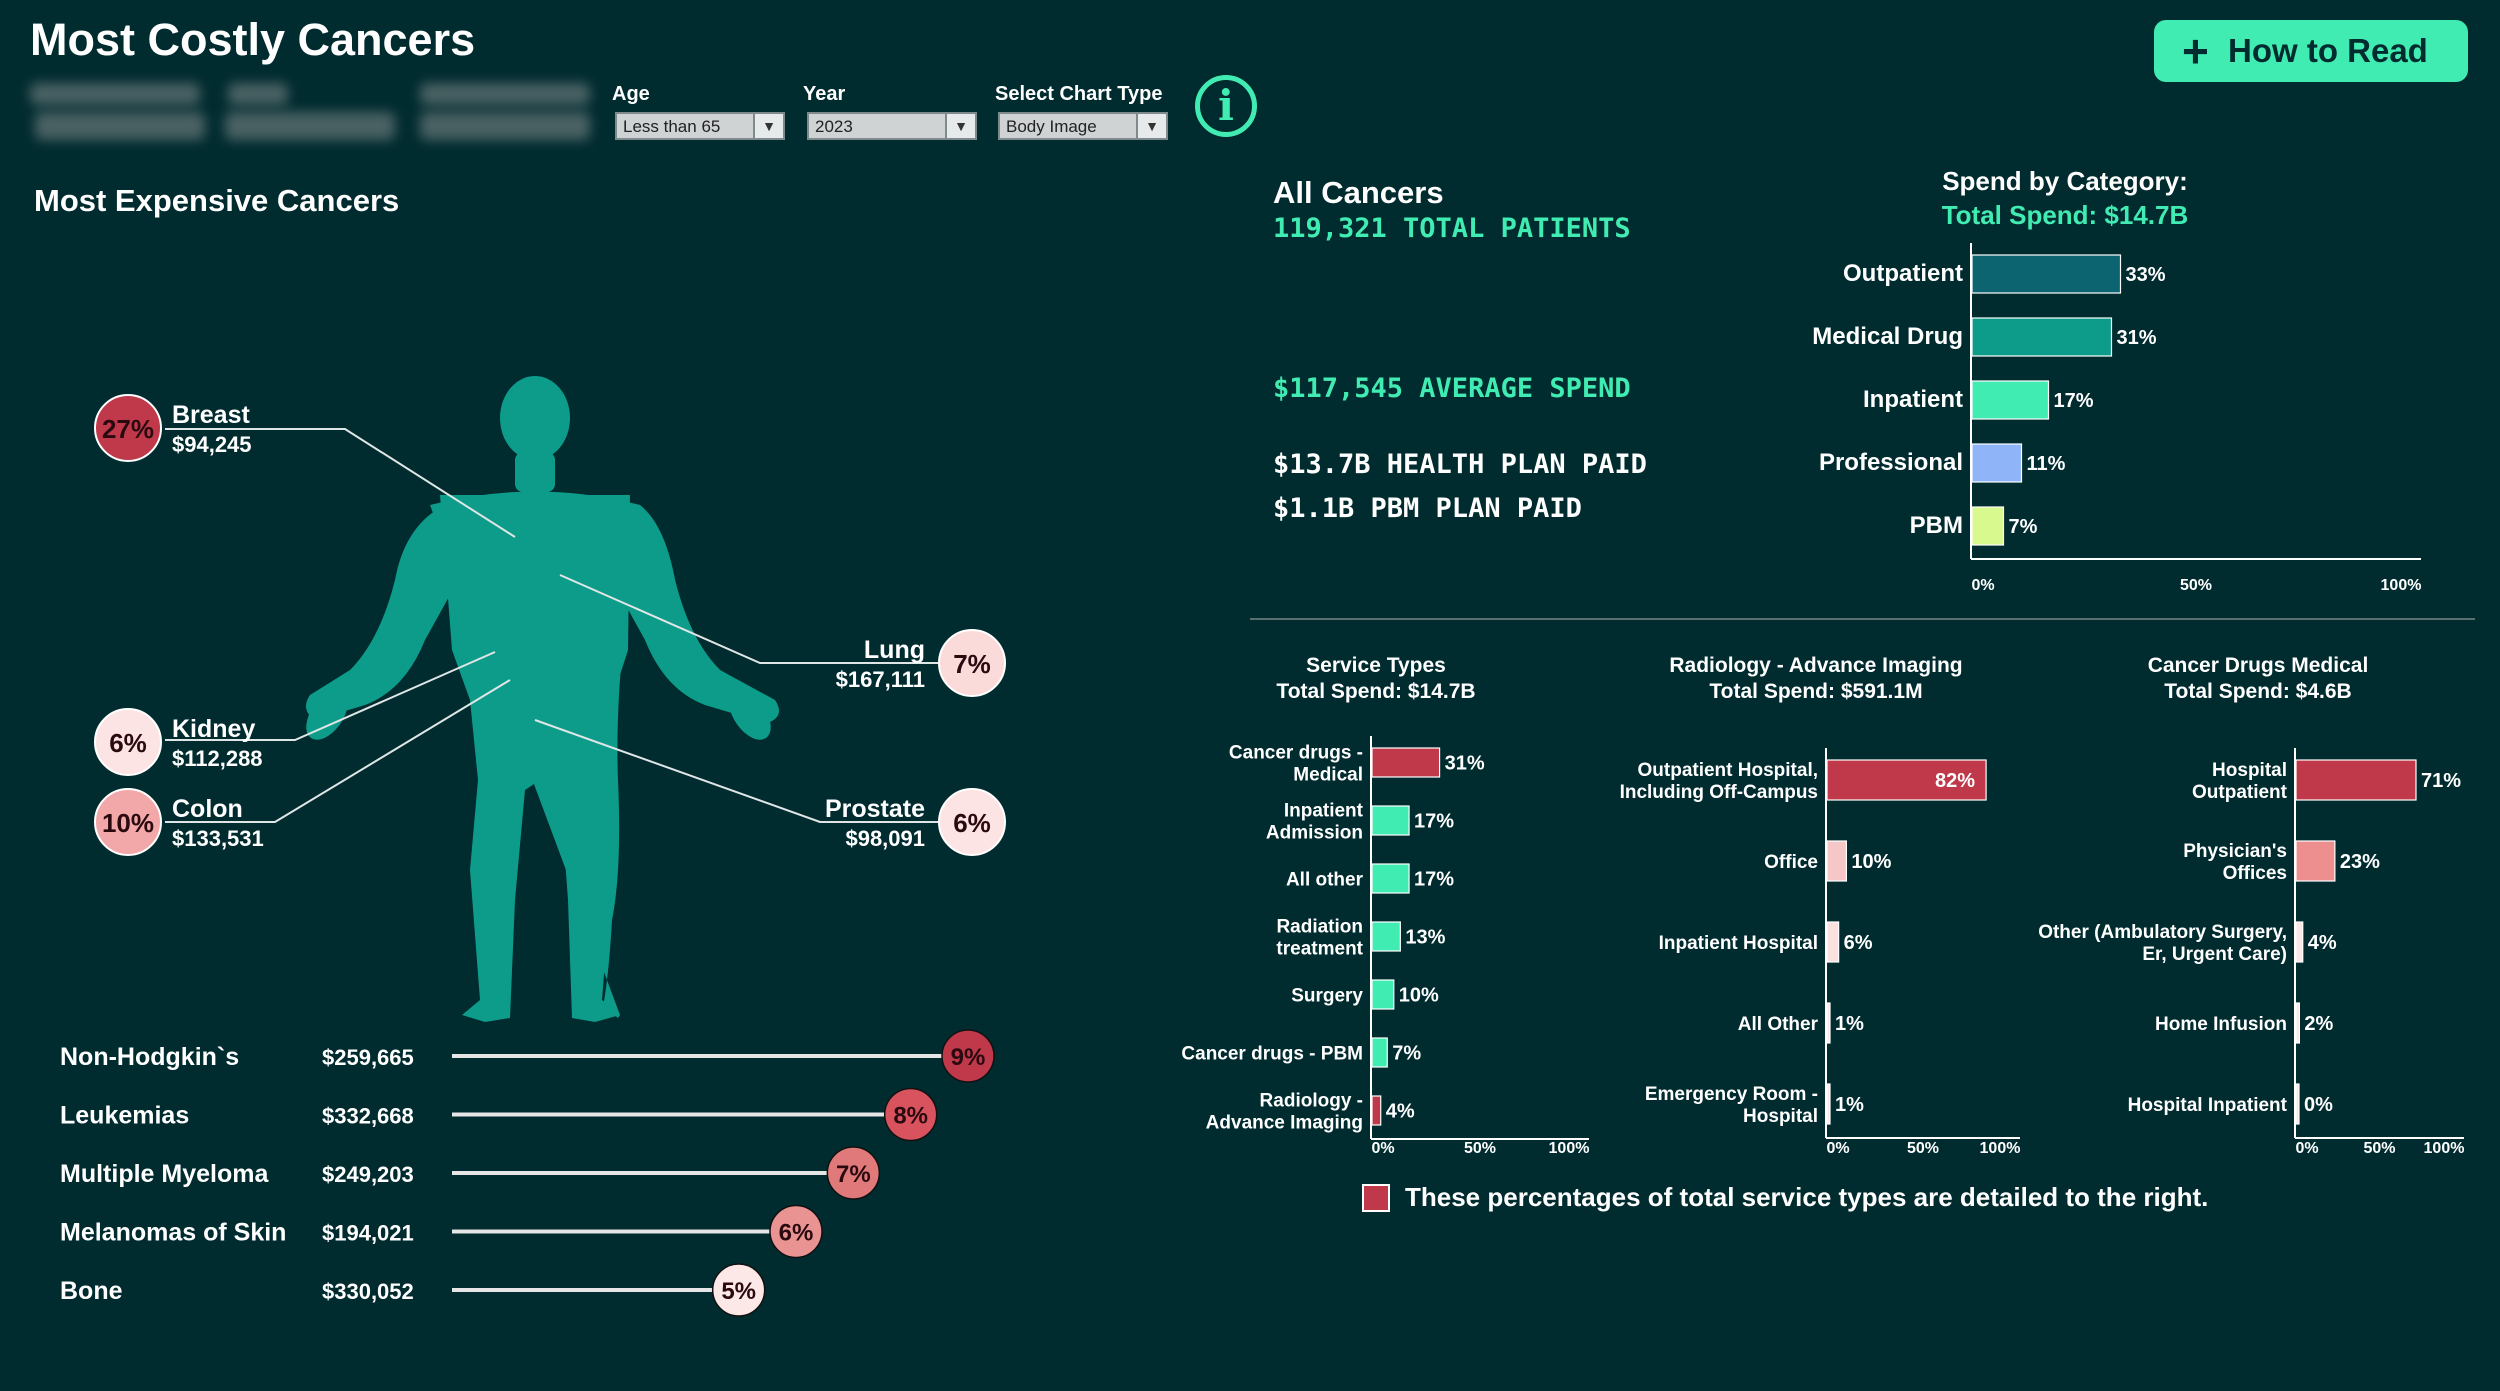 The height and width of the screenshot is (1391, 2500). I want to click on multiple-myeloma-row-value: $249,203, so click(368, 1174).